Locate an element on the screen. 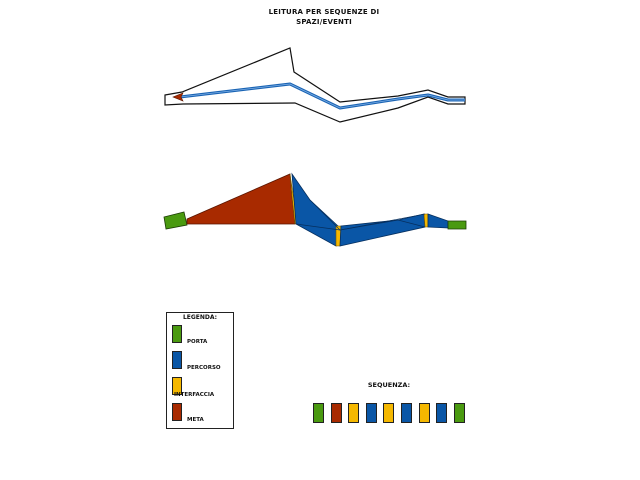 The image size is (640, 480). plan-outline-top is located at coordinates (315, 85).